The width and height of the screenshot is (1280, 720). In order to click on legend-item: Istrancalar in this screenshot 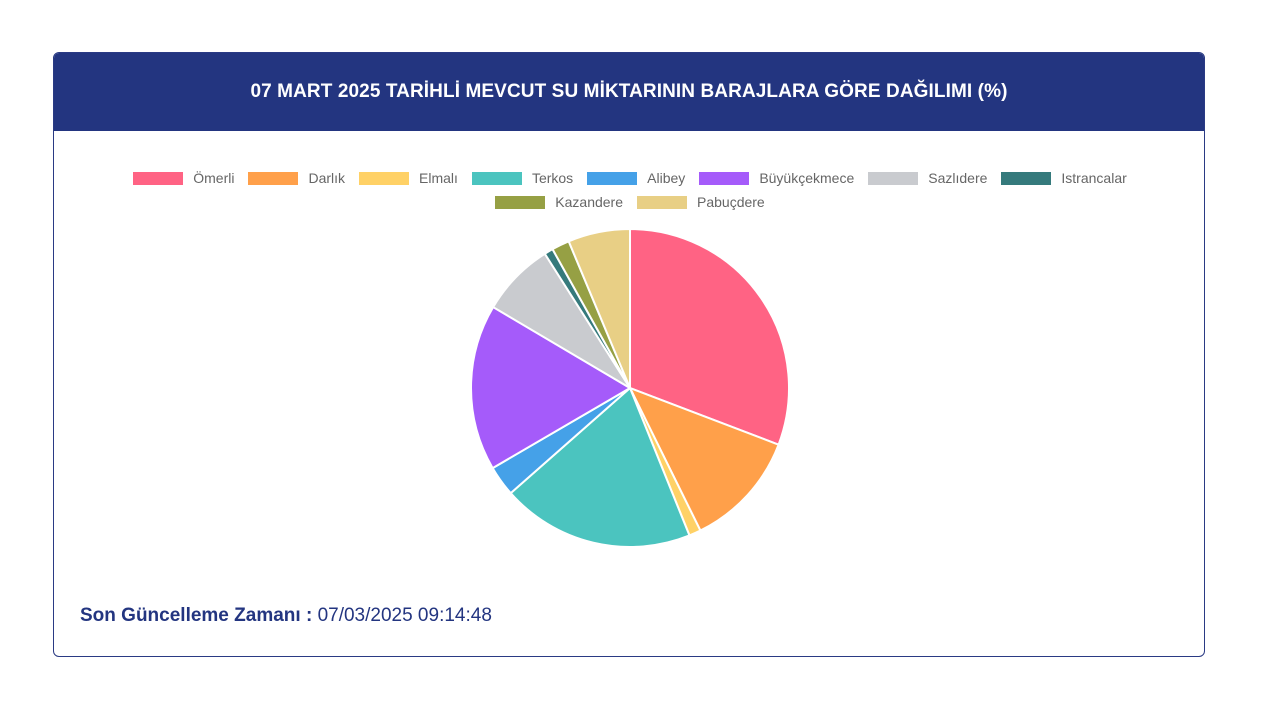, I will do `click(1064, 178)`.